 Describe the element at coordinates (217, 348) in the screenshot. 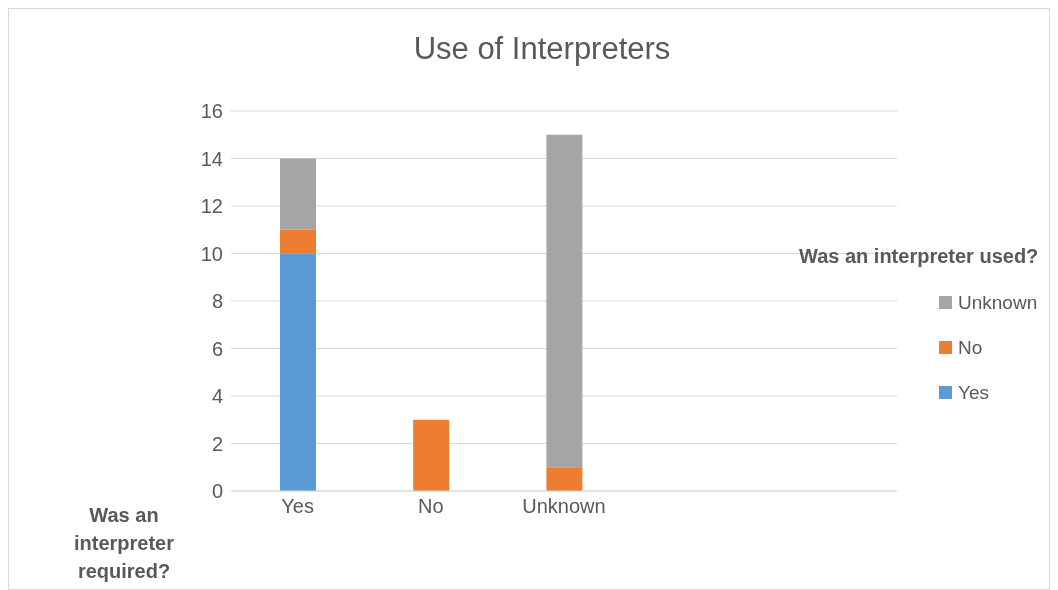

I see `y-tick-label: 6` at that location.